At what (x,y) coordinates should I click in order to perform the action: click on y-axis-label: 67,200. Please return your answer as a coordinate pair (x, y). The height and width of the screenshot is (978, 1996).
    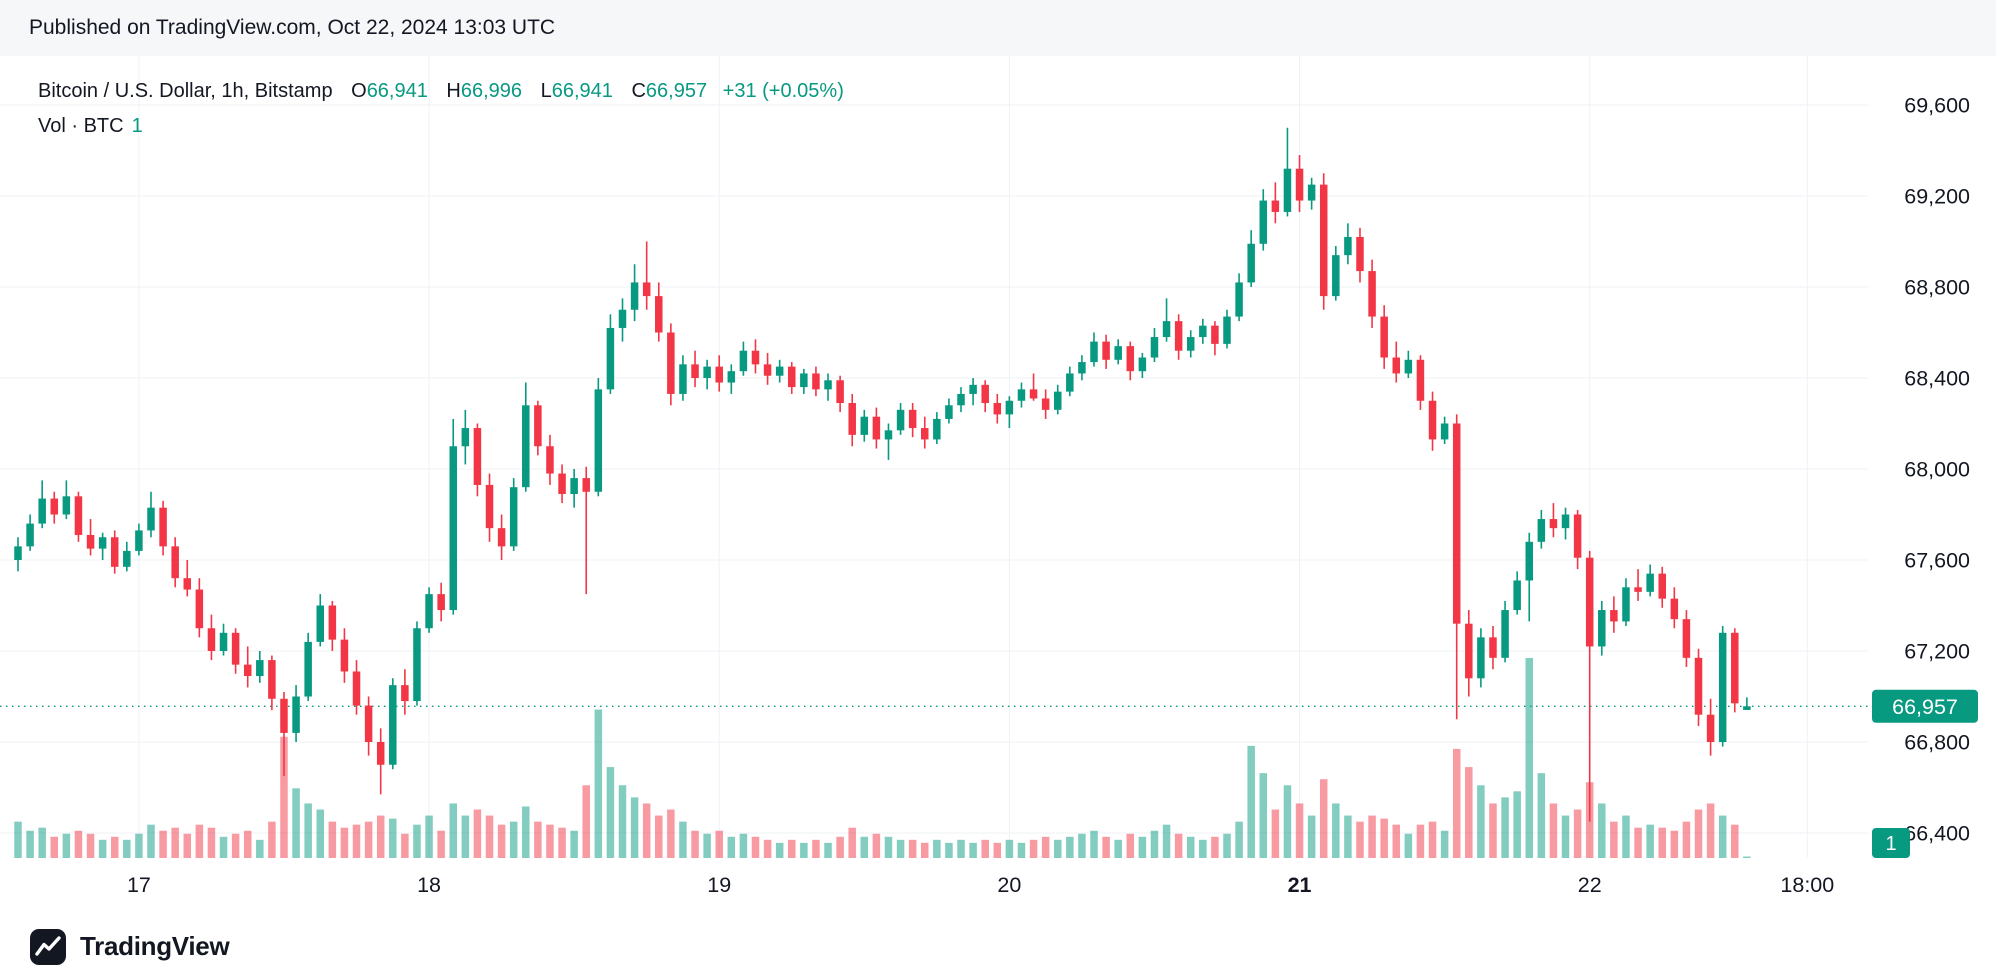
    Looking at the image, I should click on (1937, 652).